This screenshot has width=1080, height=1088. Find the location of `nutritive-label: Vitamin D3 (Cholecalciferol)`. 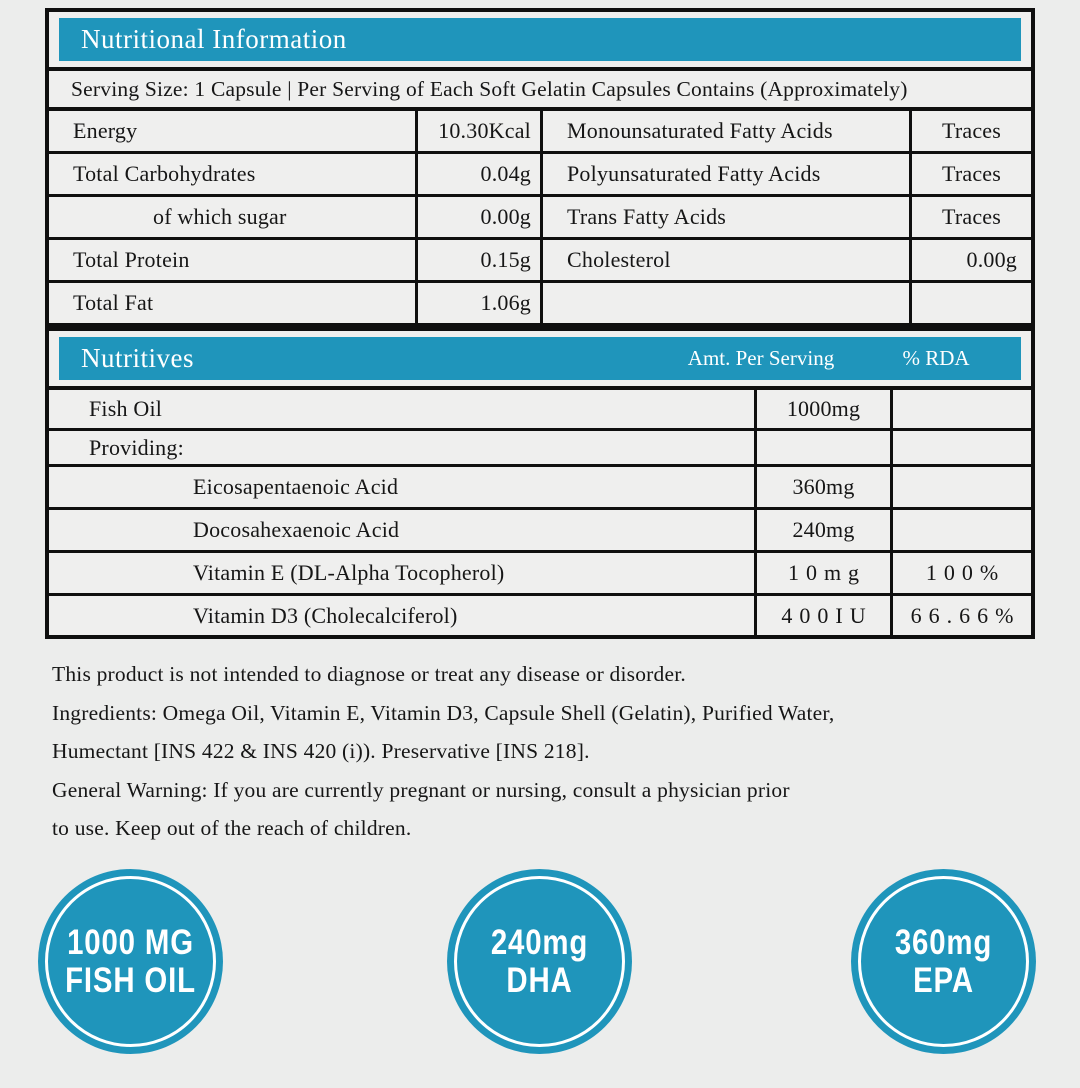

nutritive-label: Vitamin D3 (Cholecalciferol) is located at coordinates (403, 615).